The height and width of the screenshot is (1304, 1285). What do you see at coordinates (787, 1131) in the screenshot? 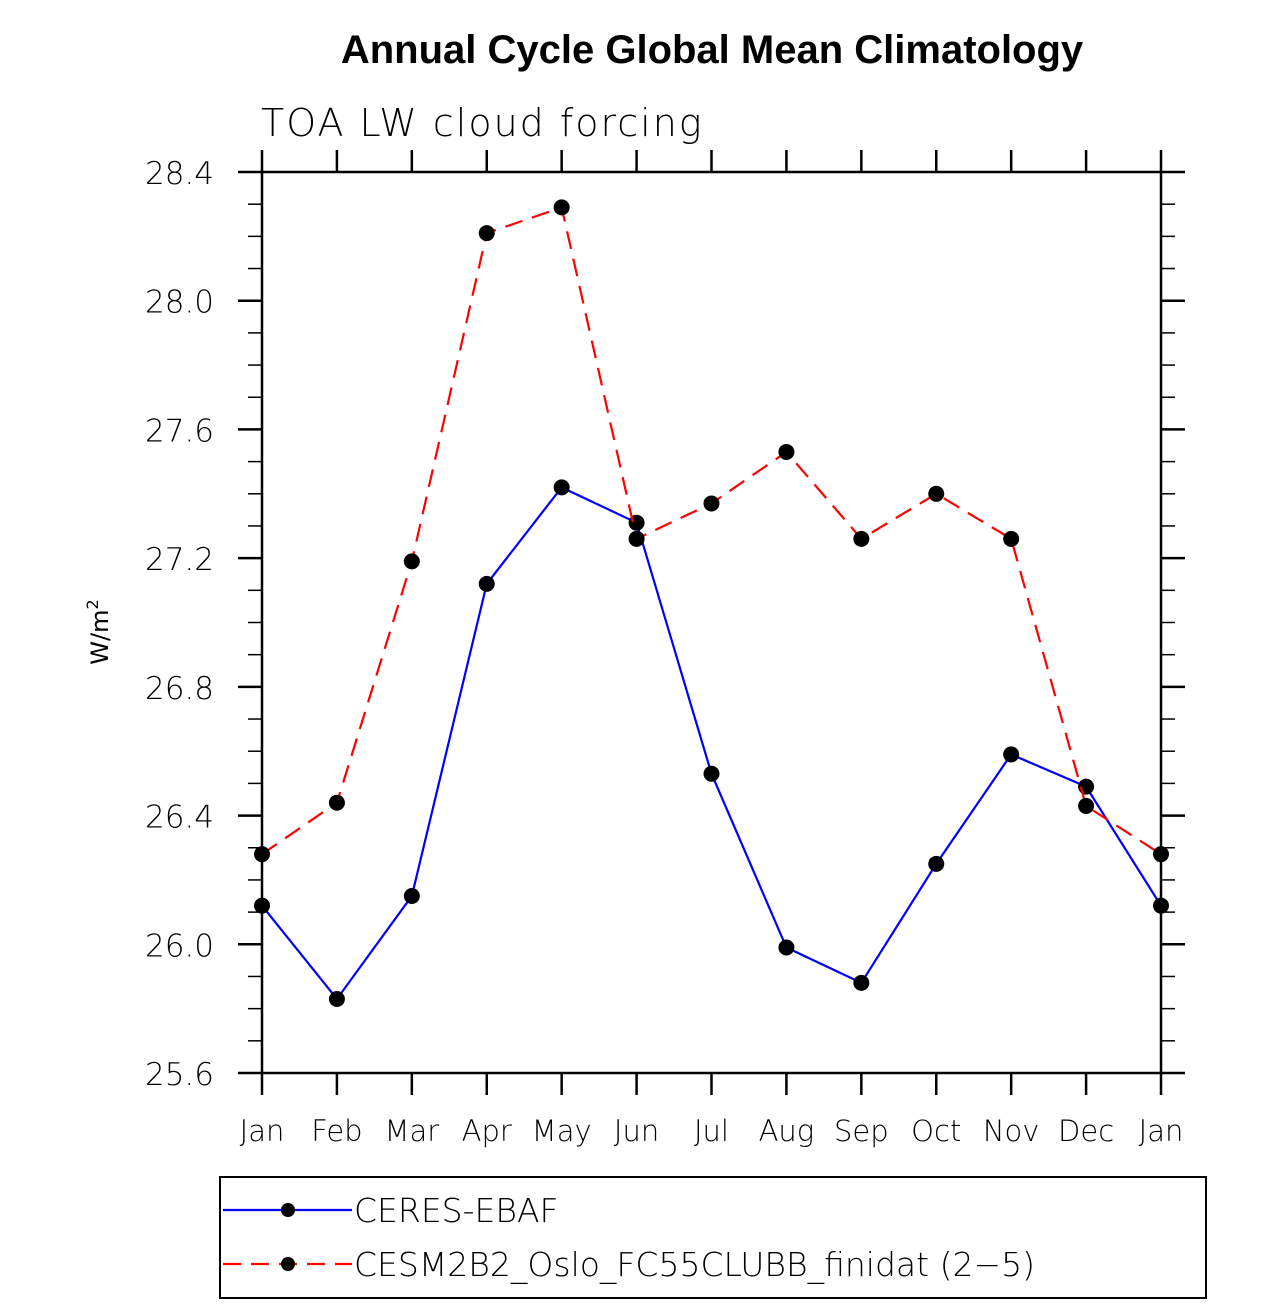
I see `x-tick-label: Aug` at bounding box center [787, 1131].